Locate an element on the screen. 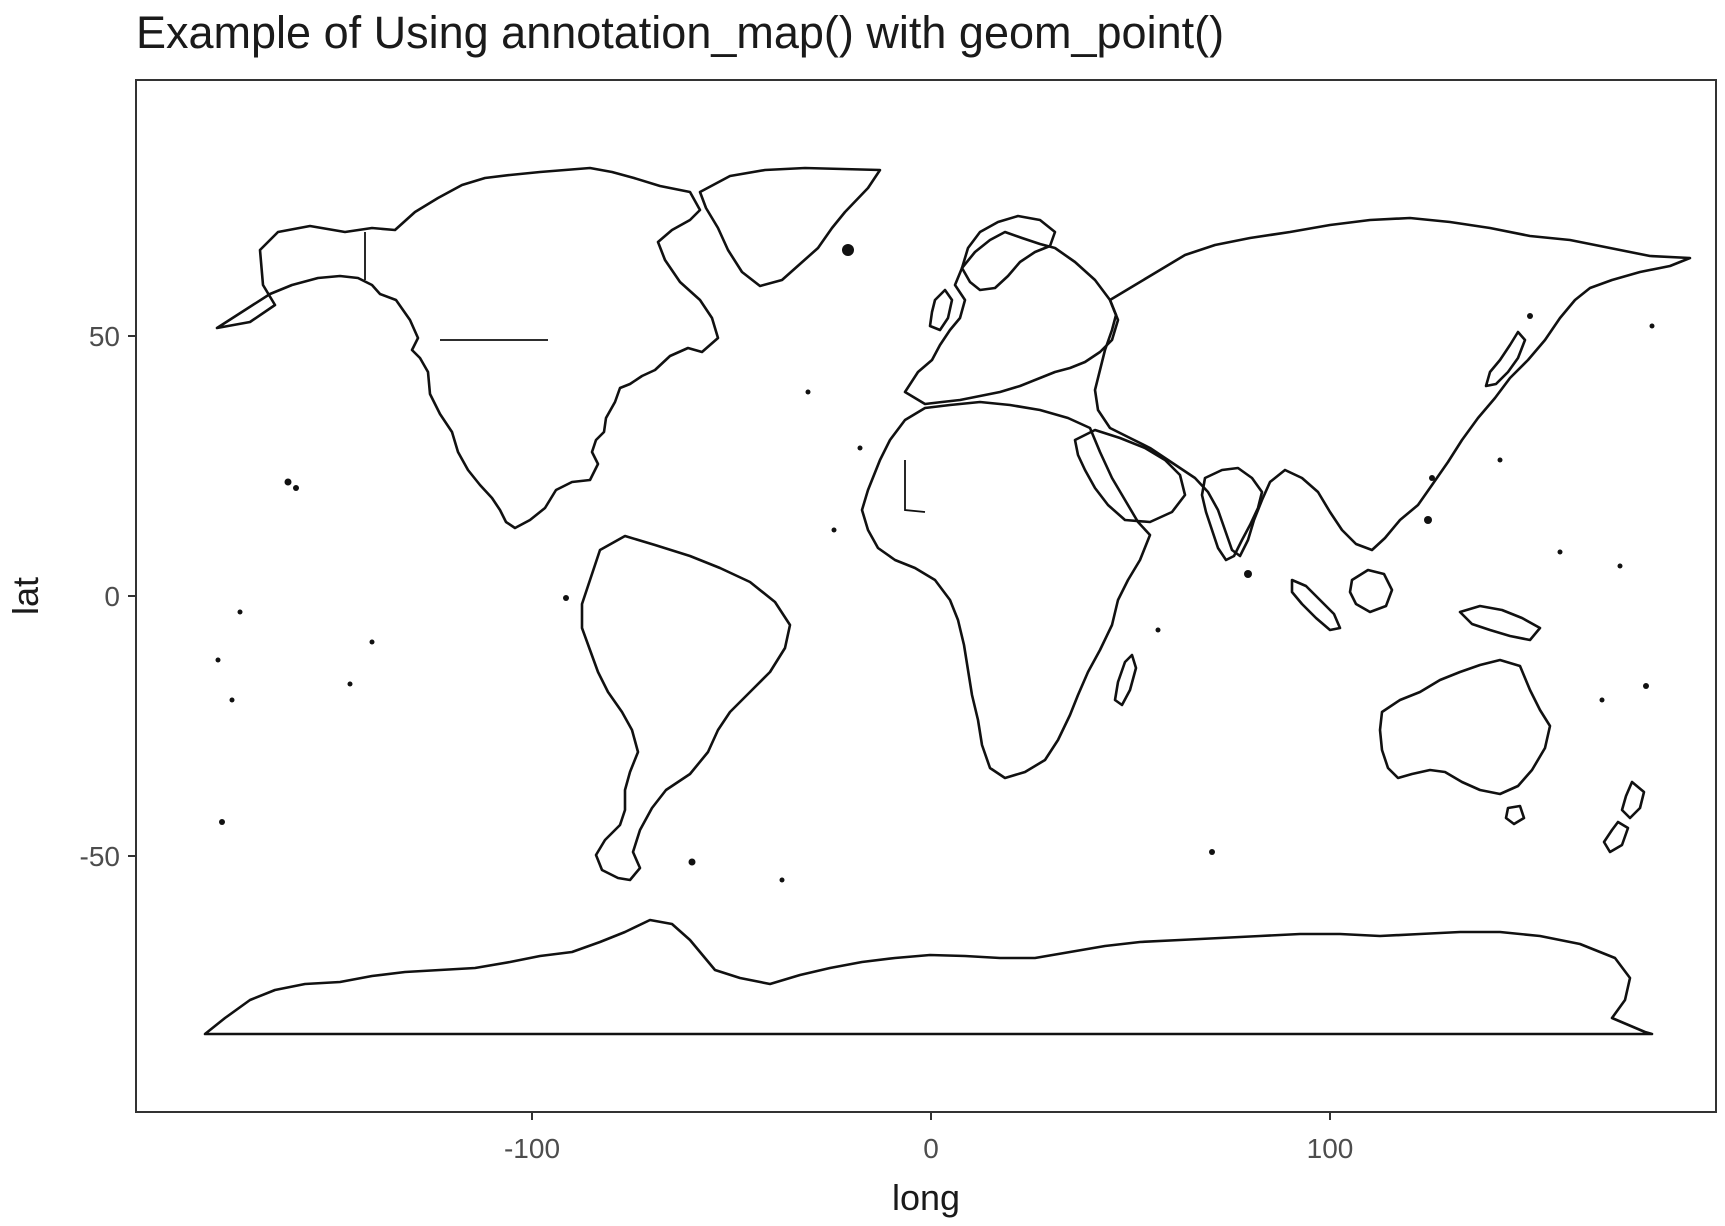 The width and height of the screenshot is (1725, 1226). islet-canaries is located at coordinates (860, 448).